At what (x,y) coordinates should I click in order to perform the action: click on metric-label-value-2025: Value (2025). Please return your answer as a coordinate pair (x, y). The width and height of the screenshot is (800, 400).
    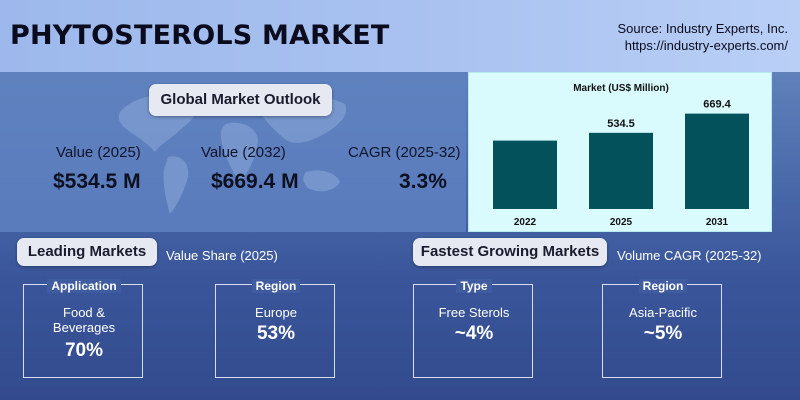
    Looking at the image, I should click on (98, 152).